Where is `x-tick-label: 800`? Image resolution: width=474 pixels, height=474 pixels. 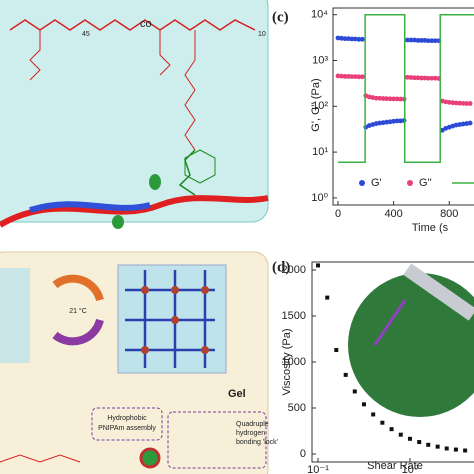
x-tick-label: 800 is located at coordinates (449, 214).